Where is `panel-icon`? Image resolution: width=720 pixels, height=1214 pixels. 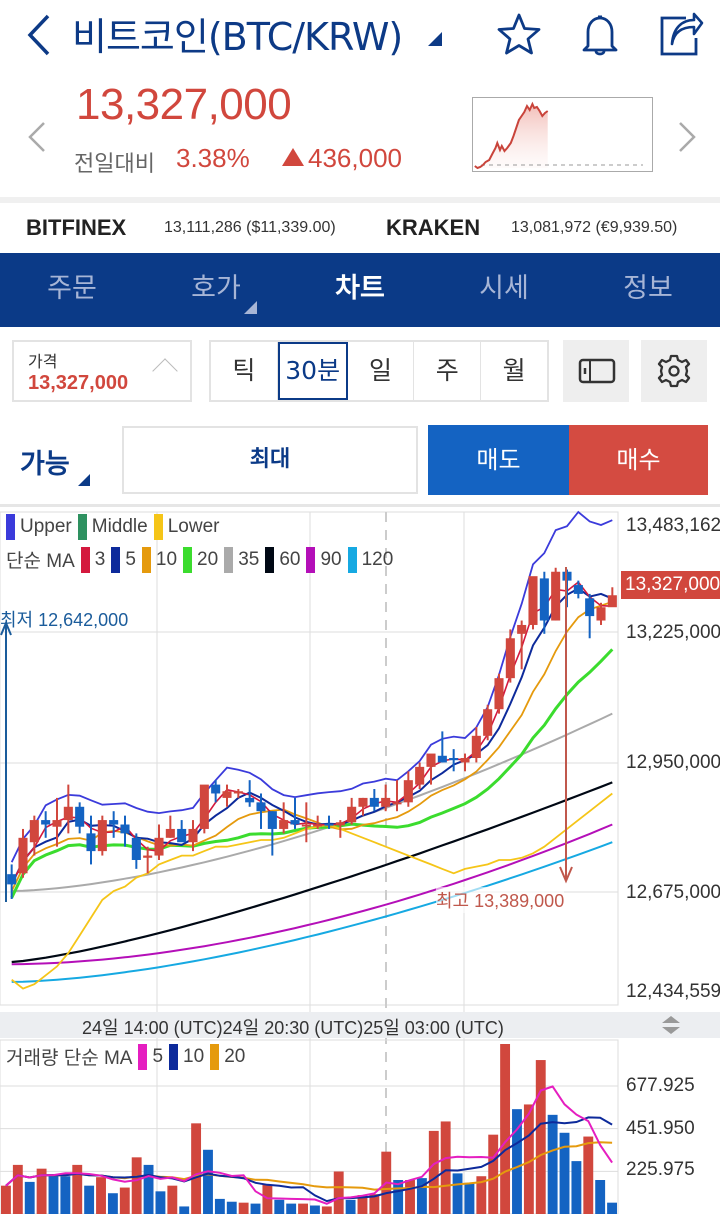 panel-icon is located at coordinates (597, 371).